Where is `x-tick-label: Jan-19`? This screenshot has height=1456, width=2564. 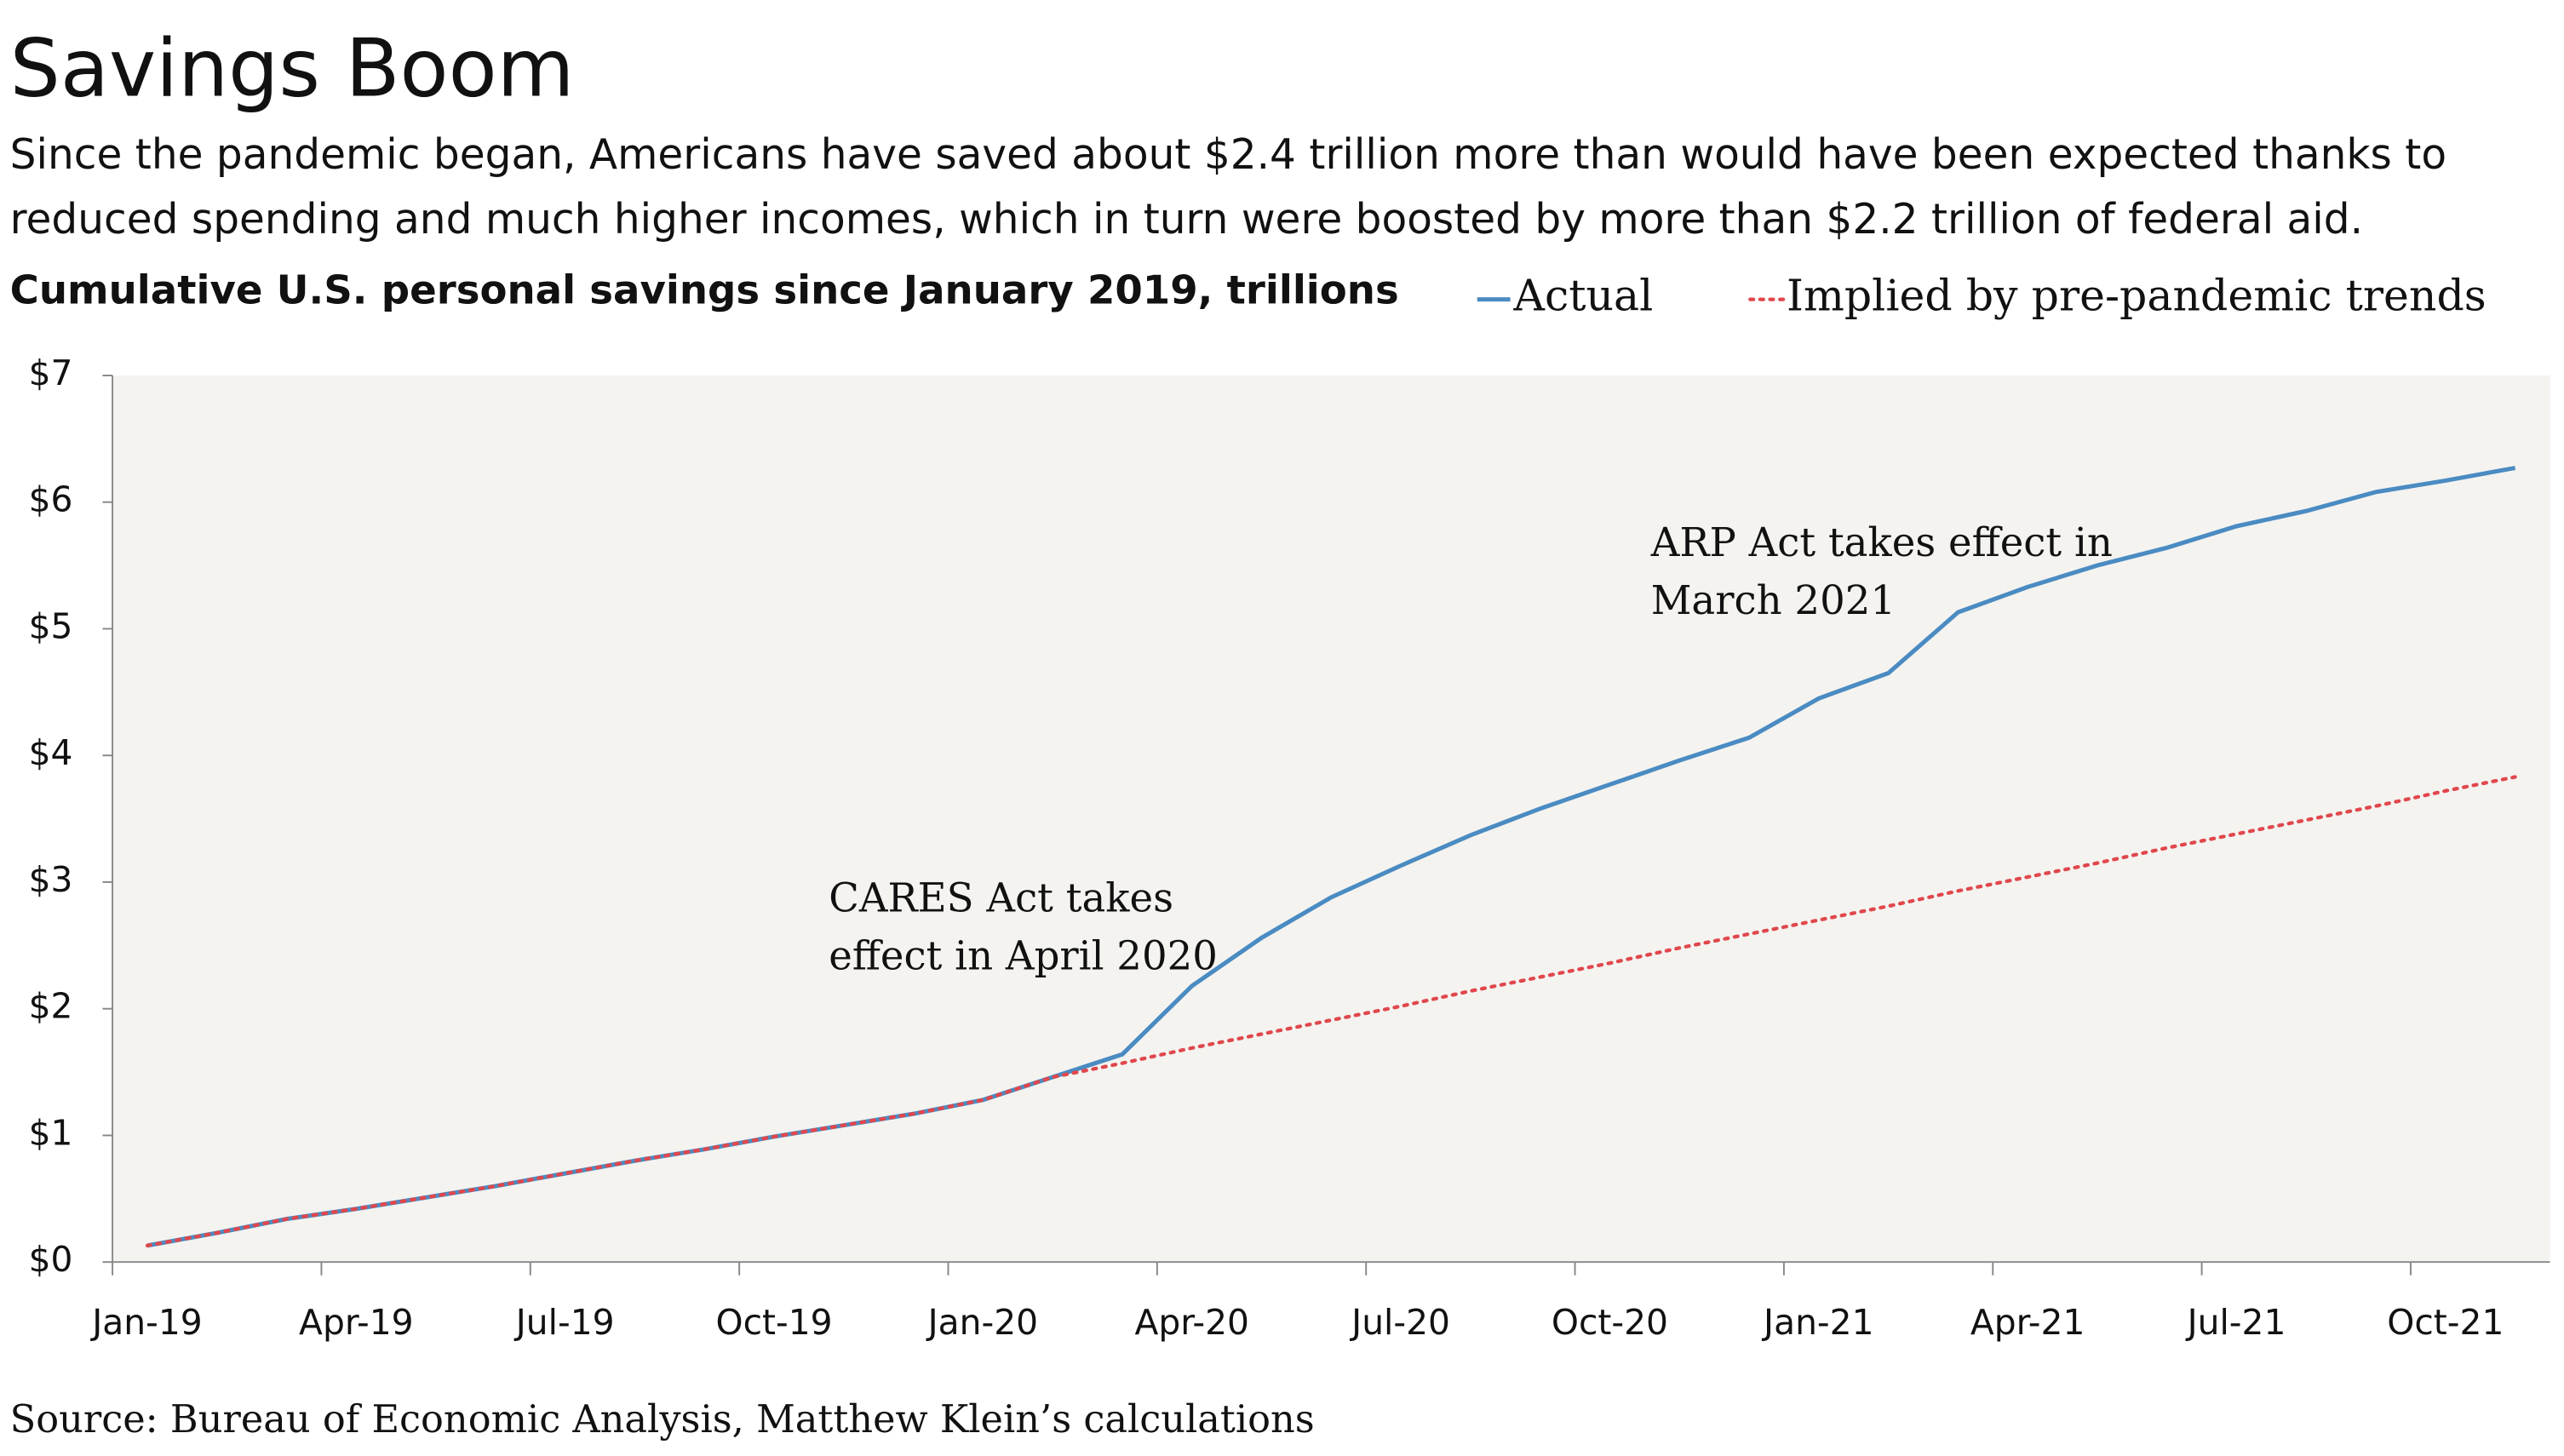 x-tick-label: Jan-19 is located at coordinates (145, 1323).